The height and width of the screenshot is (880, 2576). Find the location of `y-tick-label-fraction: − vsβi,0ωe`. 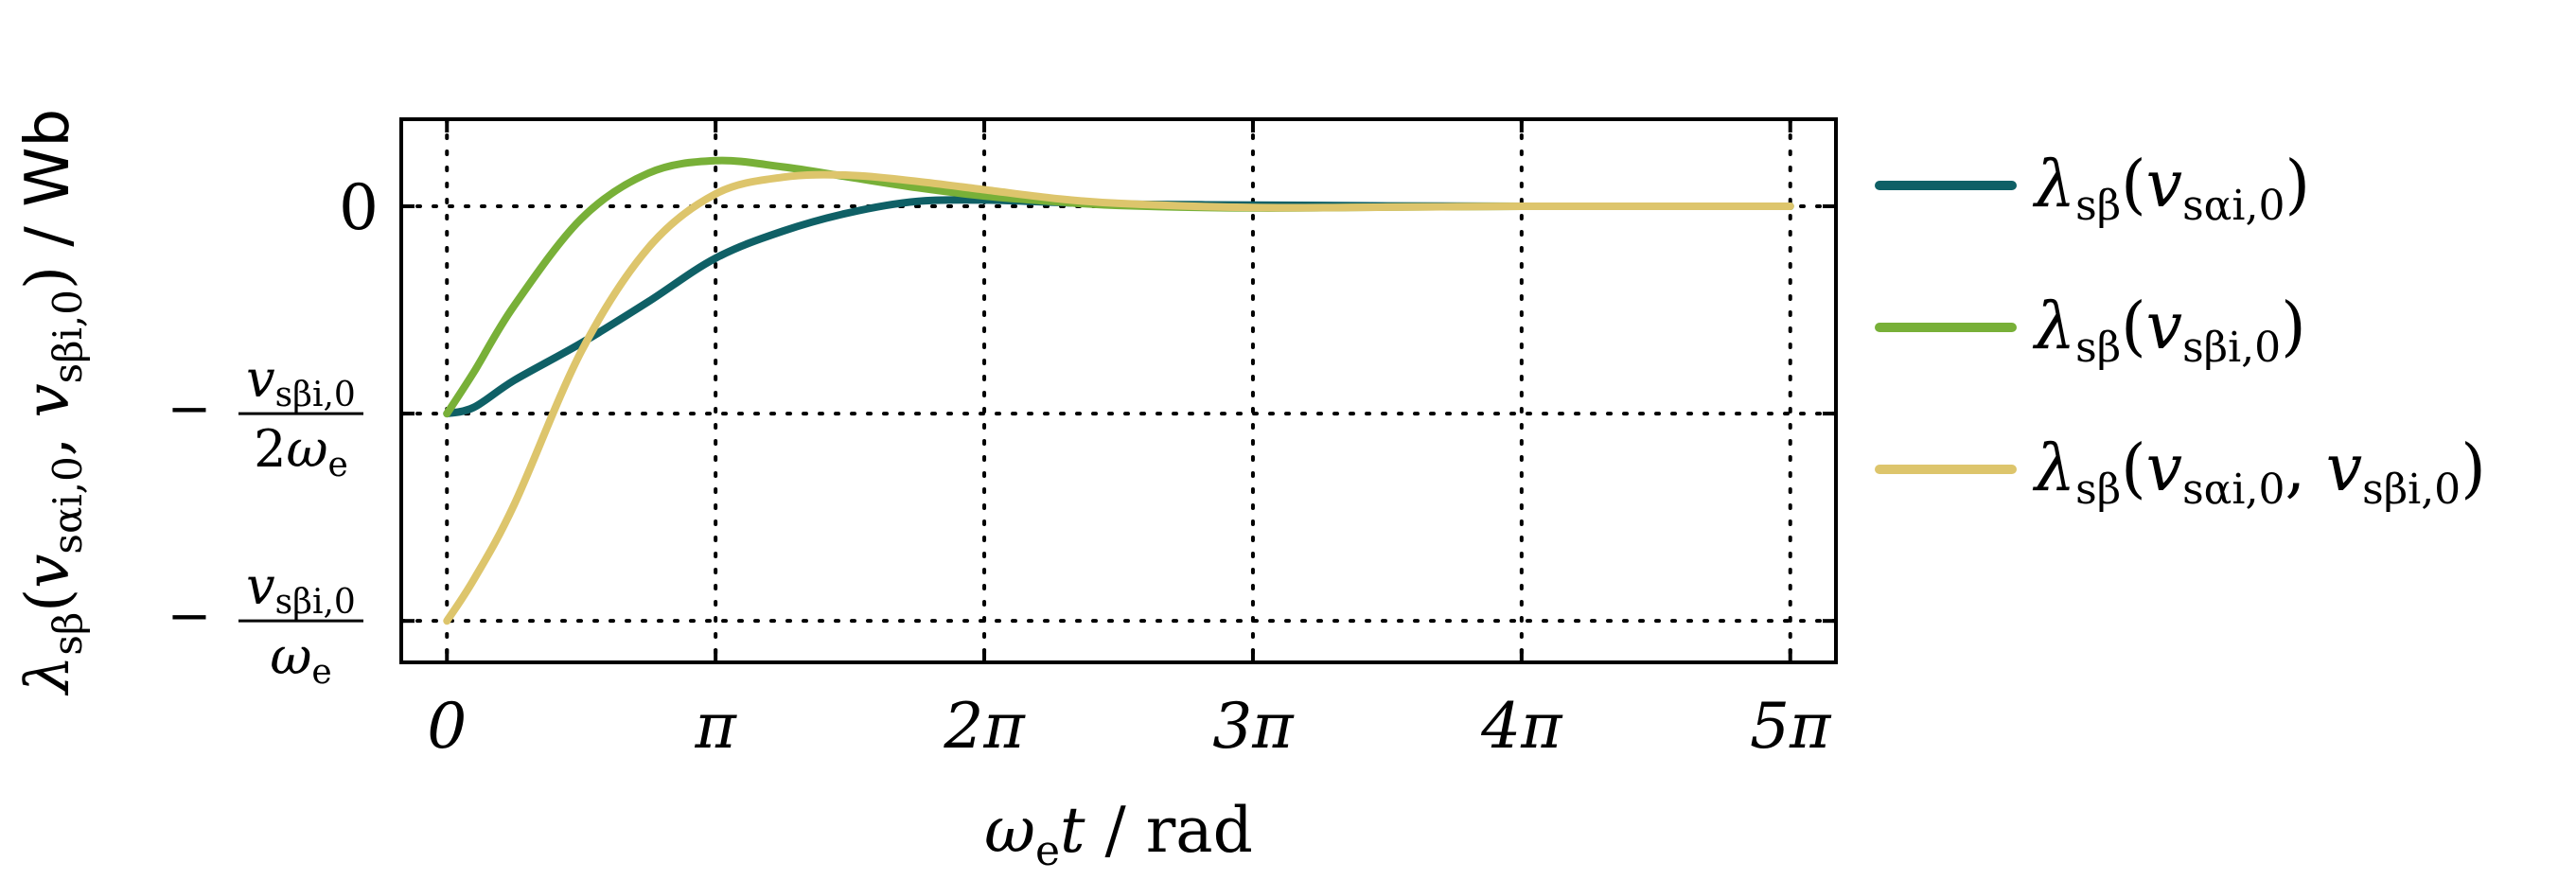

y-tick-label-fraction: − vsβi,0ωe is located at coordinates (265, 624).